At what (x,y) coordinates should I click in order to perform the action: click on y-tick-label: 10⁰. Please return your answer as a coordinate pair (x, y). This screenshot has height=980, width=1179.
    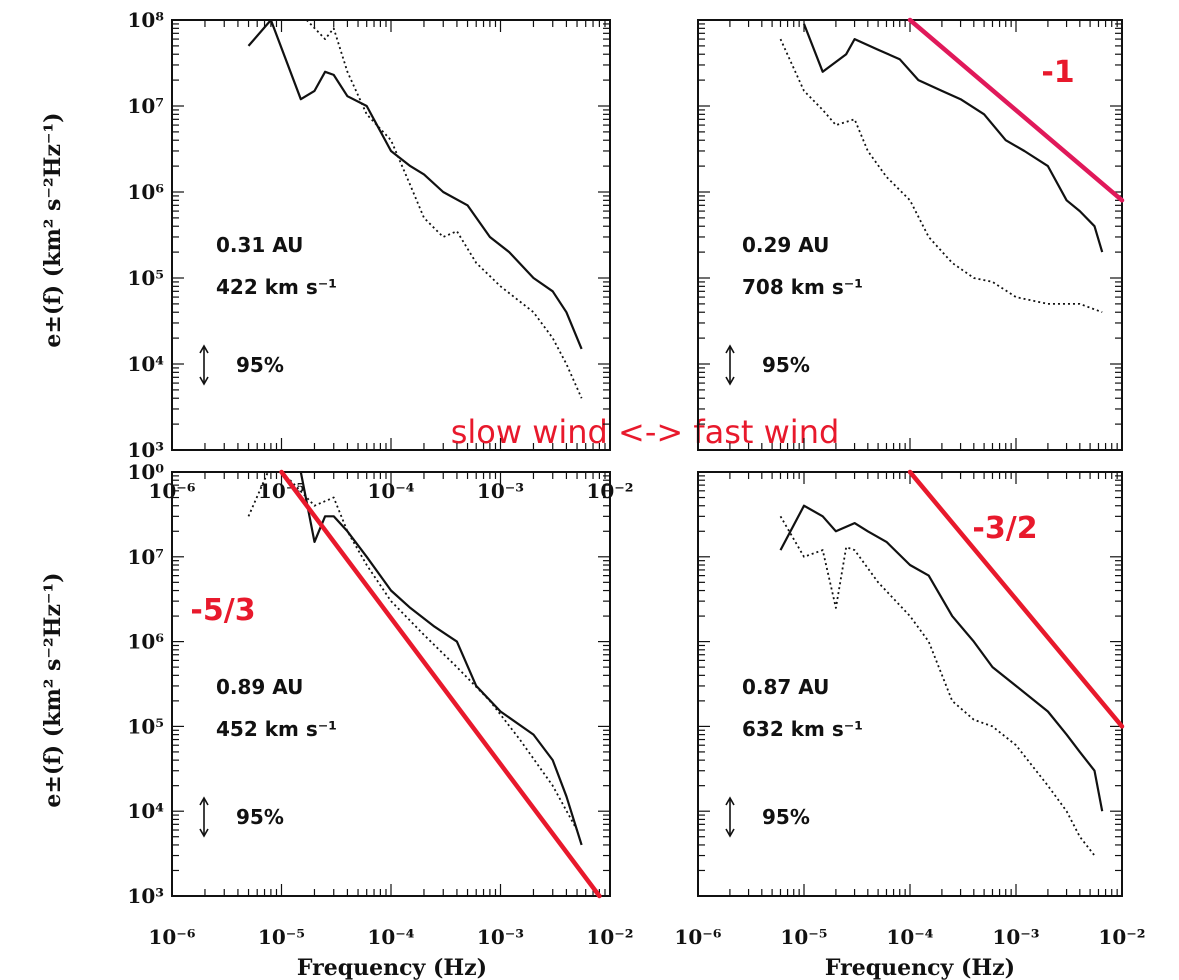
    Looking at the image, I should click on (145, 472).